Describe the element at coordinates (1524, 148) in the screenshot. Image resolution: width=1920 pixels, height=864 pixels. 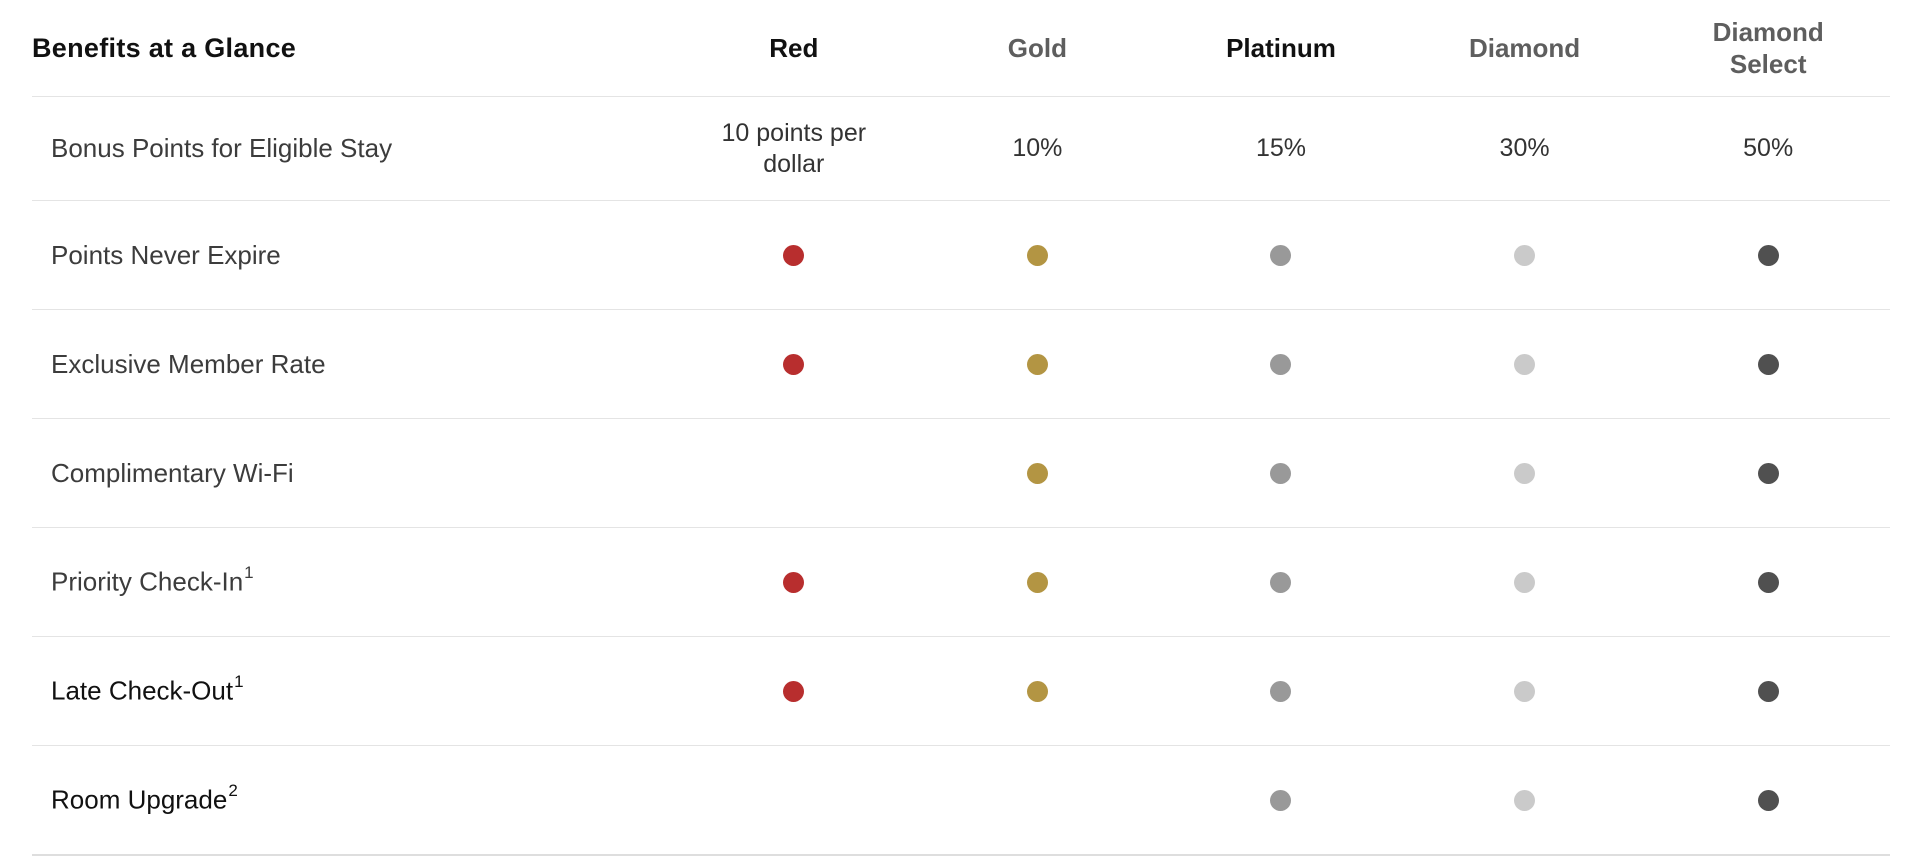
I see `benefit-value-diamond: 30%` at that location.